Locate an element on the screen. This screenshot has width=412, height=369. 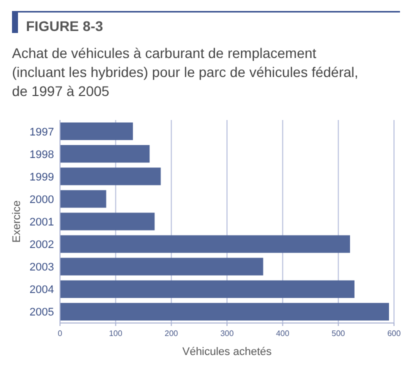
x-tick-label: 0 is located at coordinates (60, 333).